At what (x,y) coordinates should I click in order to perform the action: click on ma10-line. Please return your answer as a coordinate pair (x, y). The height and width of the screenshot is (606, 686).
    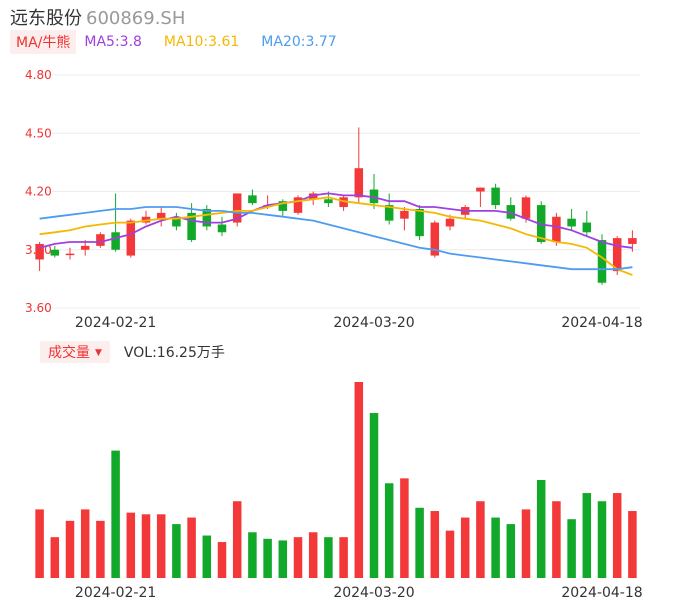
    Looking at the image, I should click on (336, 236).